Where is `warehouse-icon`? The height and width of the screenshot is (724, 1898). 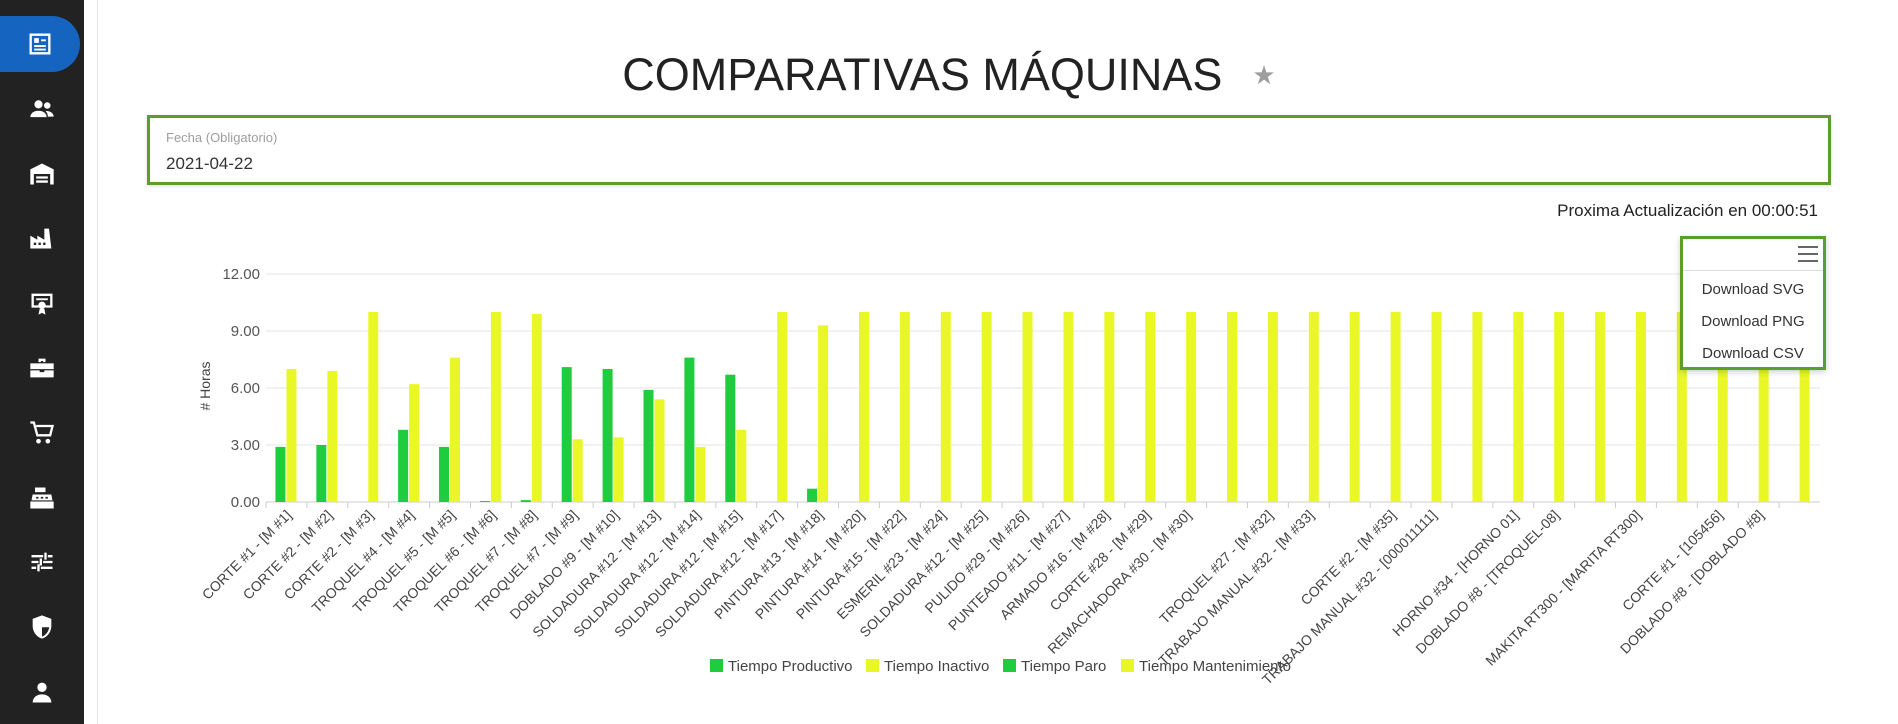
warehouse-icon is located at coordinates (42, 174).